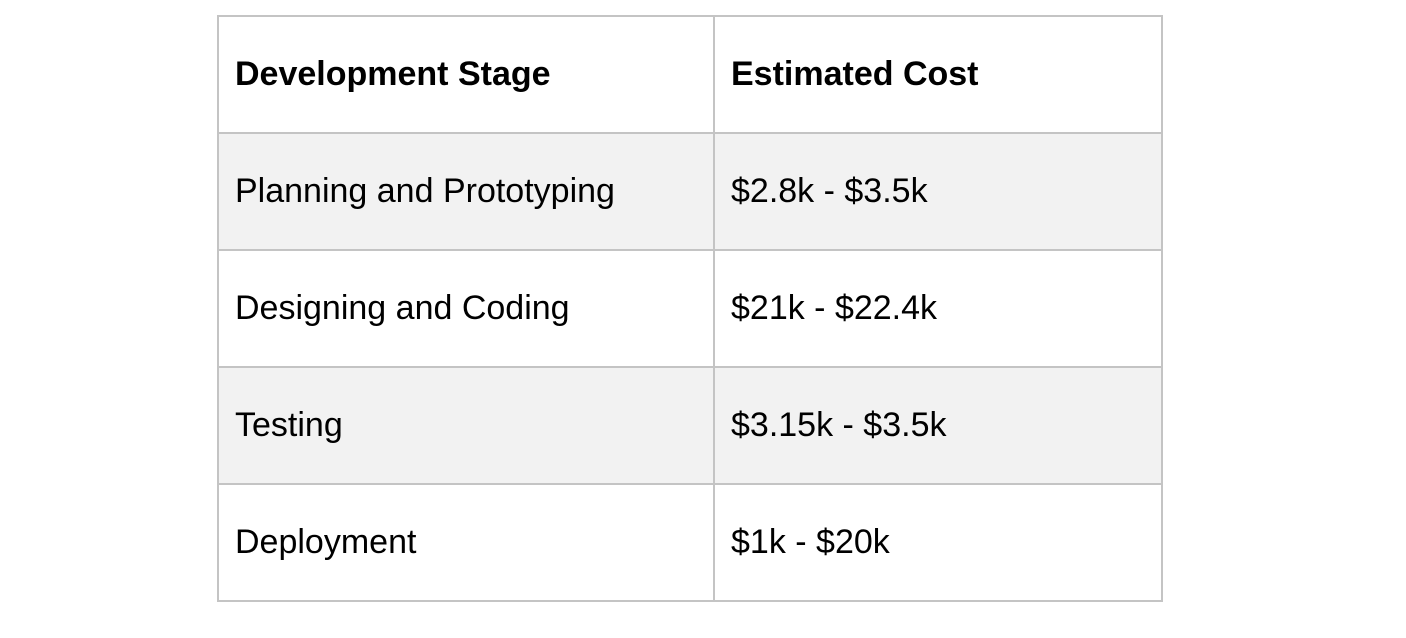  I want to click on stage-cell: Designing and Coding, so click(466, 308).